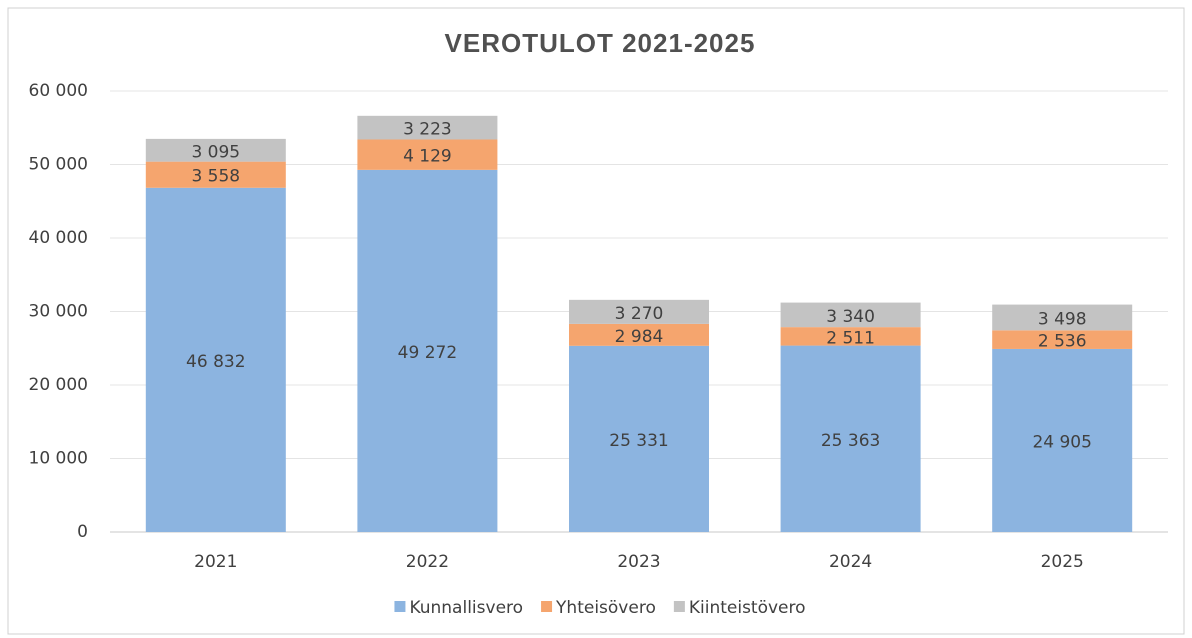 The height and width of the screenshot is (638, 1192). What do you see at coordinates (638, 562) in the screenshot?
I see `x-tick-label: 2023` at bounding box center [638, 562].